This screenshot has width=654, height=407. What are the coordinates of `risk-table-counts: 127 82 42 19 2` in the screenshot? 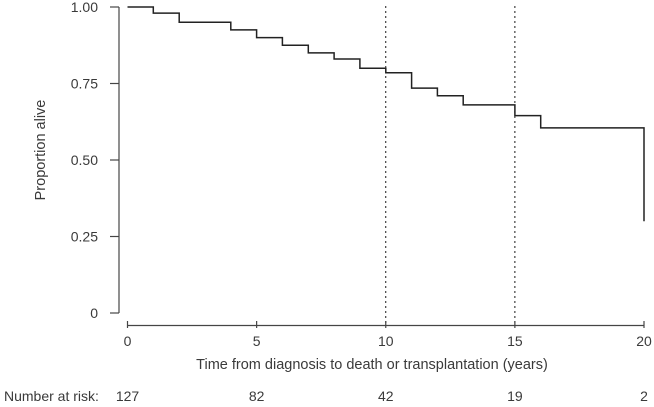 It's located at (382, 396).